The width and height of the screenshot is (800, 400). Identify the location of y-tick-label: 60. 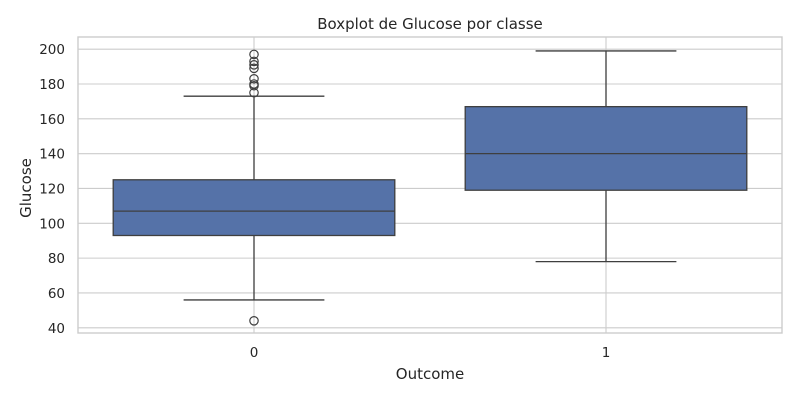
(56, 294).